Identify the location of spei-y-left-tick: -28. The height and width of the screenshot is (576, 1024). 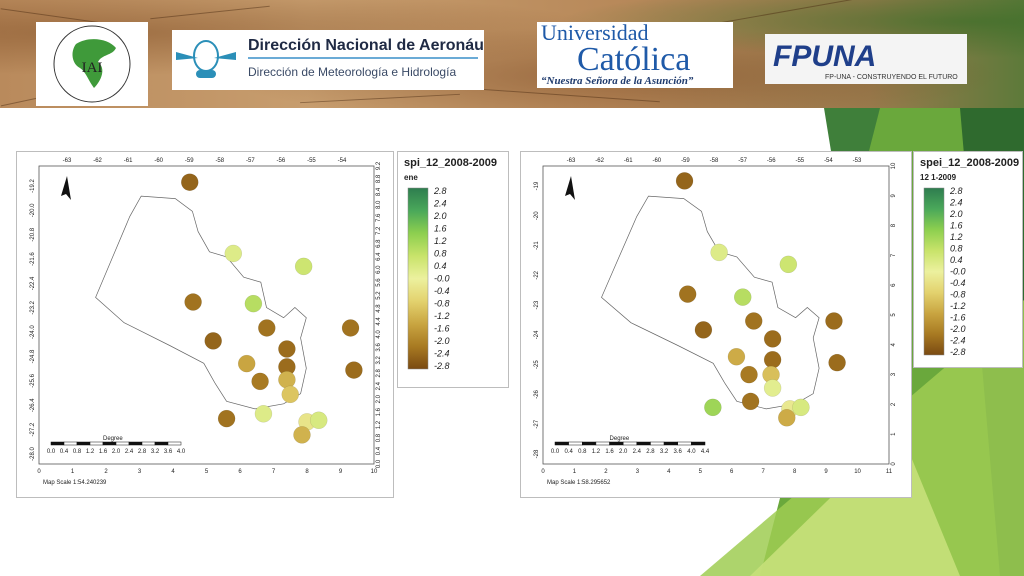
(537, 453).